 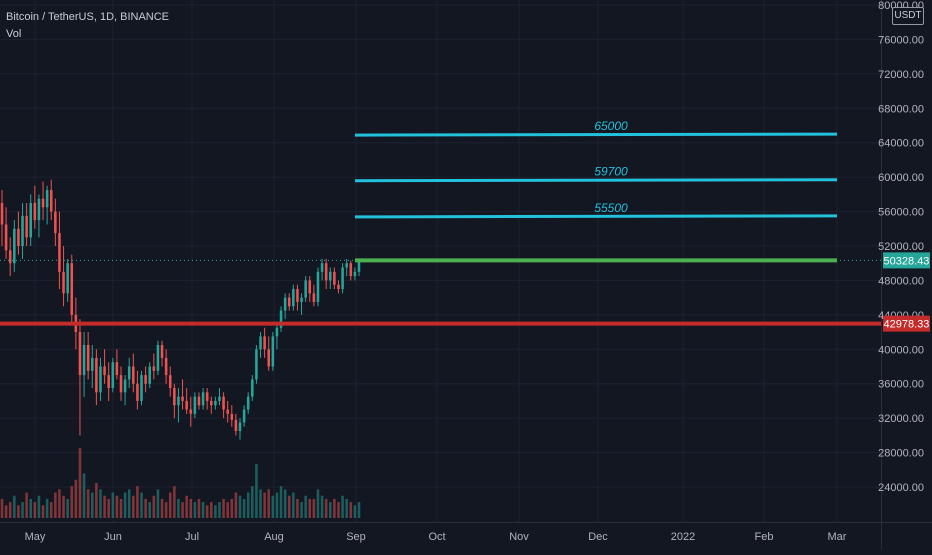 What do you see at coordinates (611, 208) in the screenshot?
I see `target-level-label: 55500` at bounding box center [611, 208].